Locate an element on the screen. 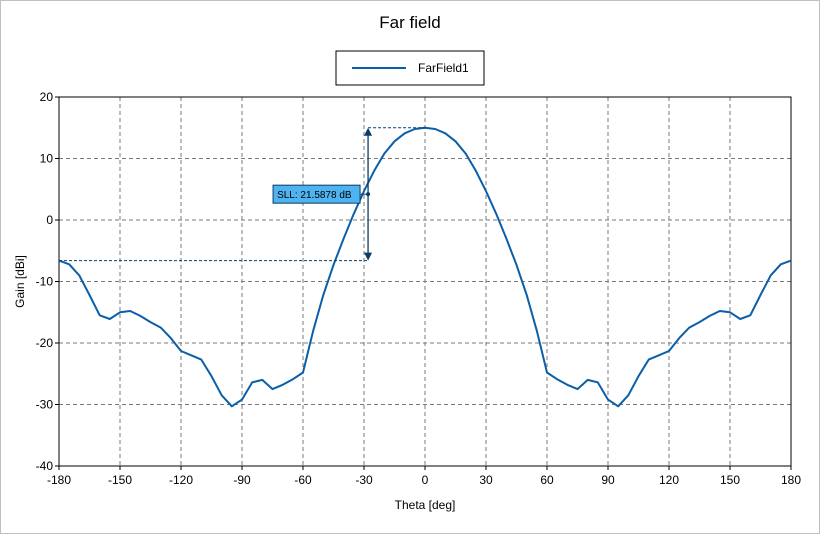 This screenshot has height=534, width=820. x-tick-label: 150 is located at coordinates (730, 480).